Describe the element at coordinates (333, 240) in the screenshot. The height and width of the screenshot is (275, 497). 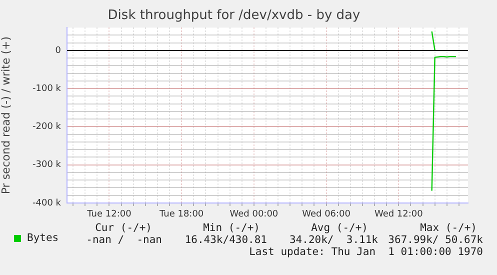
I see `text: 34.20k/ 3.11k` at that location.